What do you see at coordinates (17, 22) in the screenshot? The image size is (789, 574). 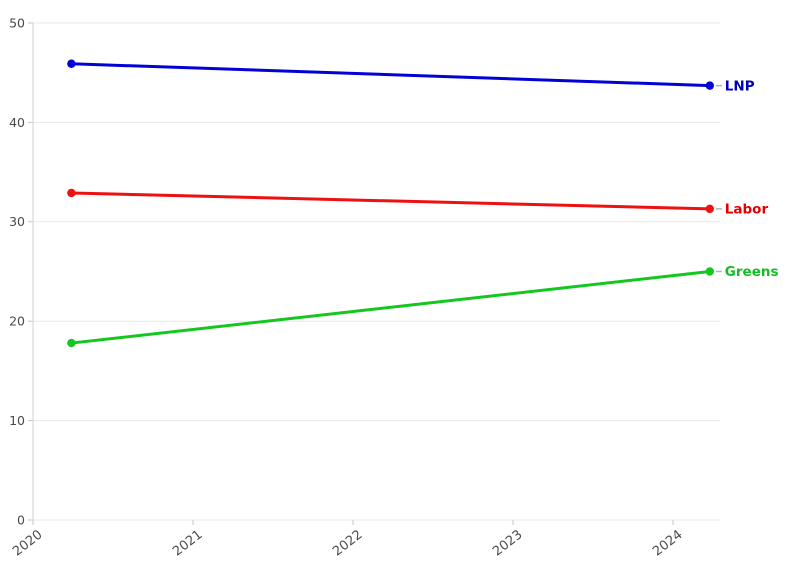 I see `y-tick-label: 50` at bounding box center [17, 22].